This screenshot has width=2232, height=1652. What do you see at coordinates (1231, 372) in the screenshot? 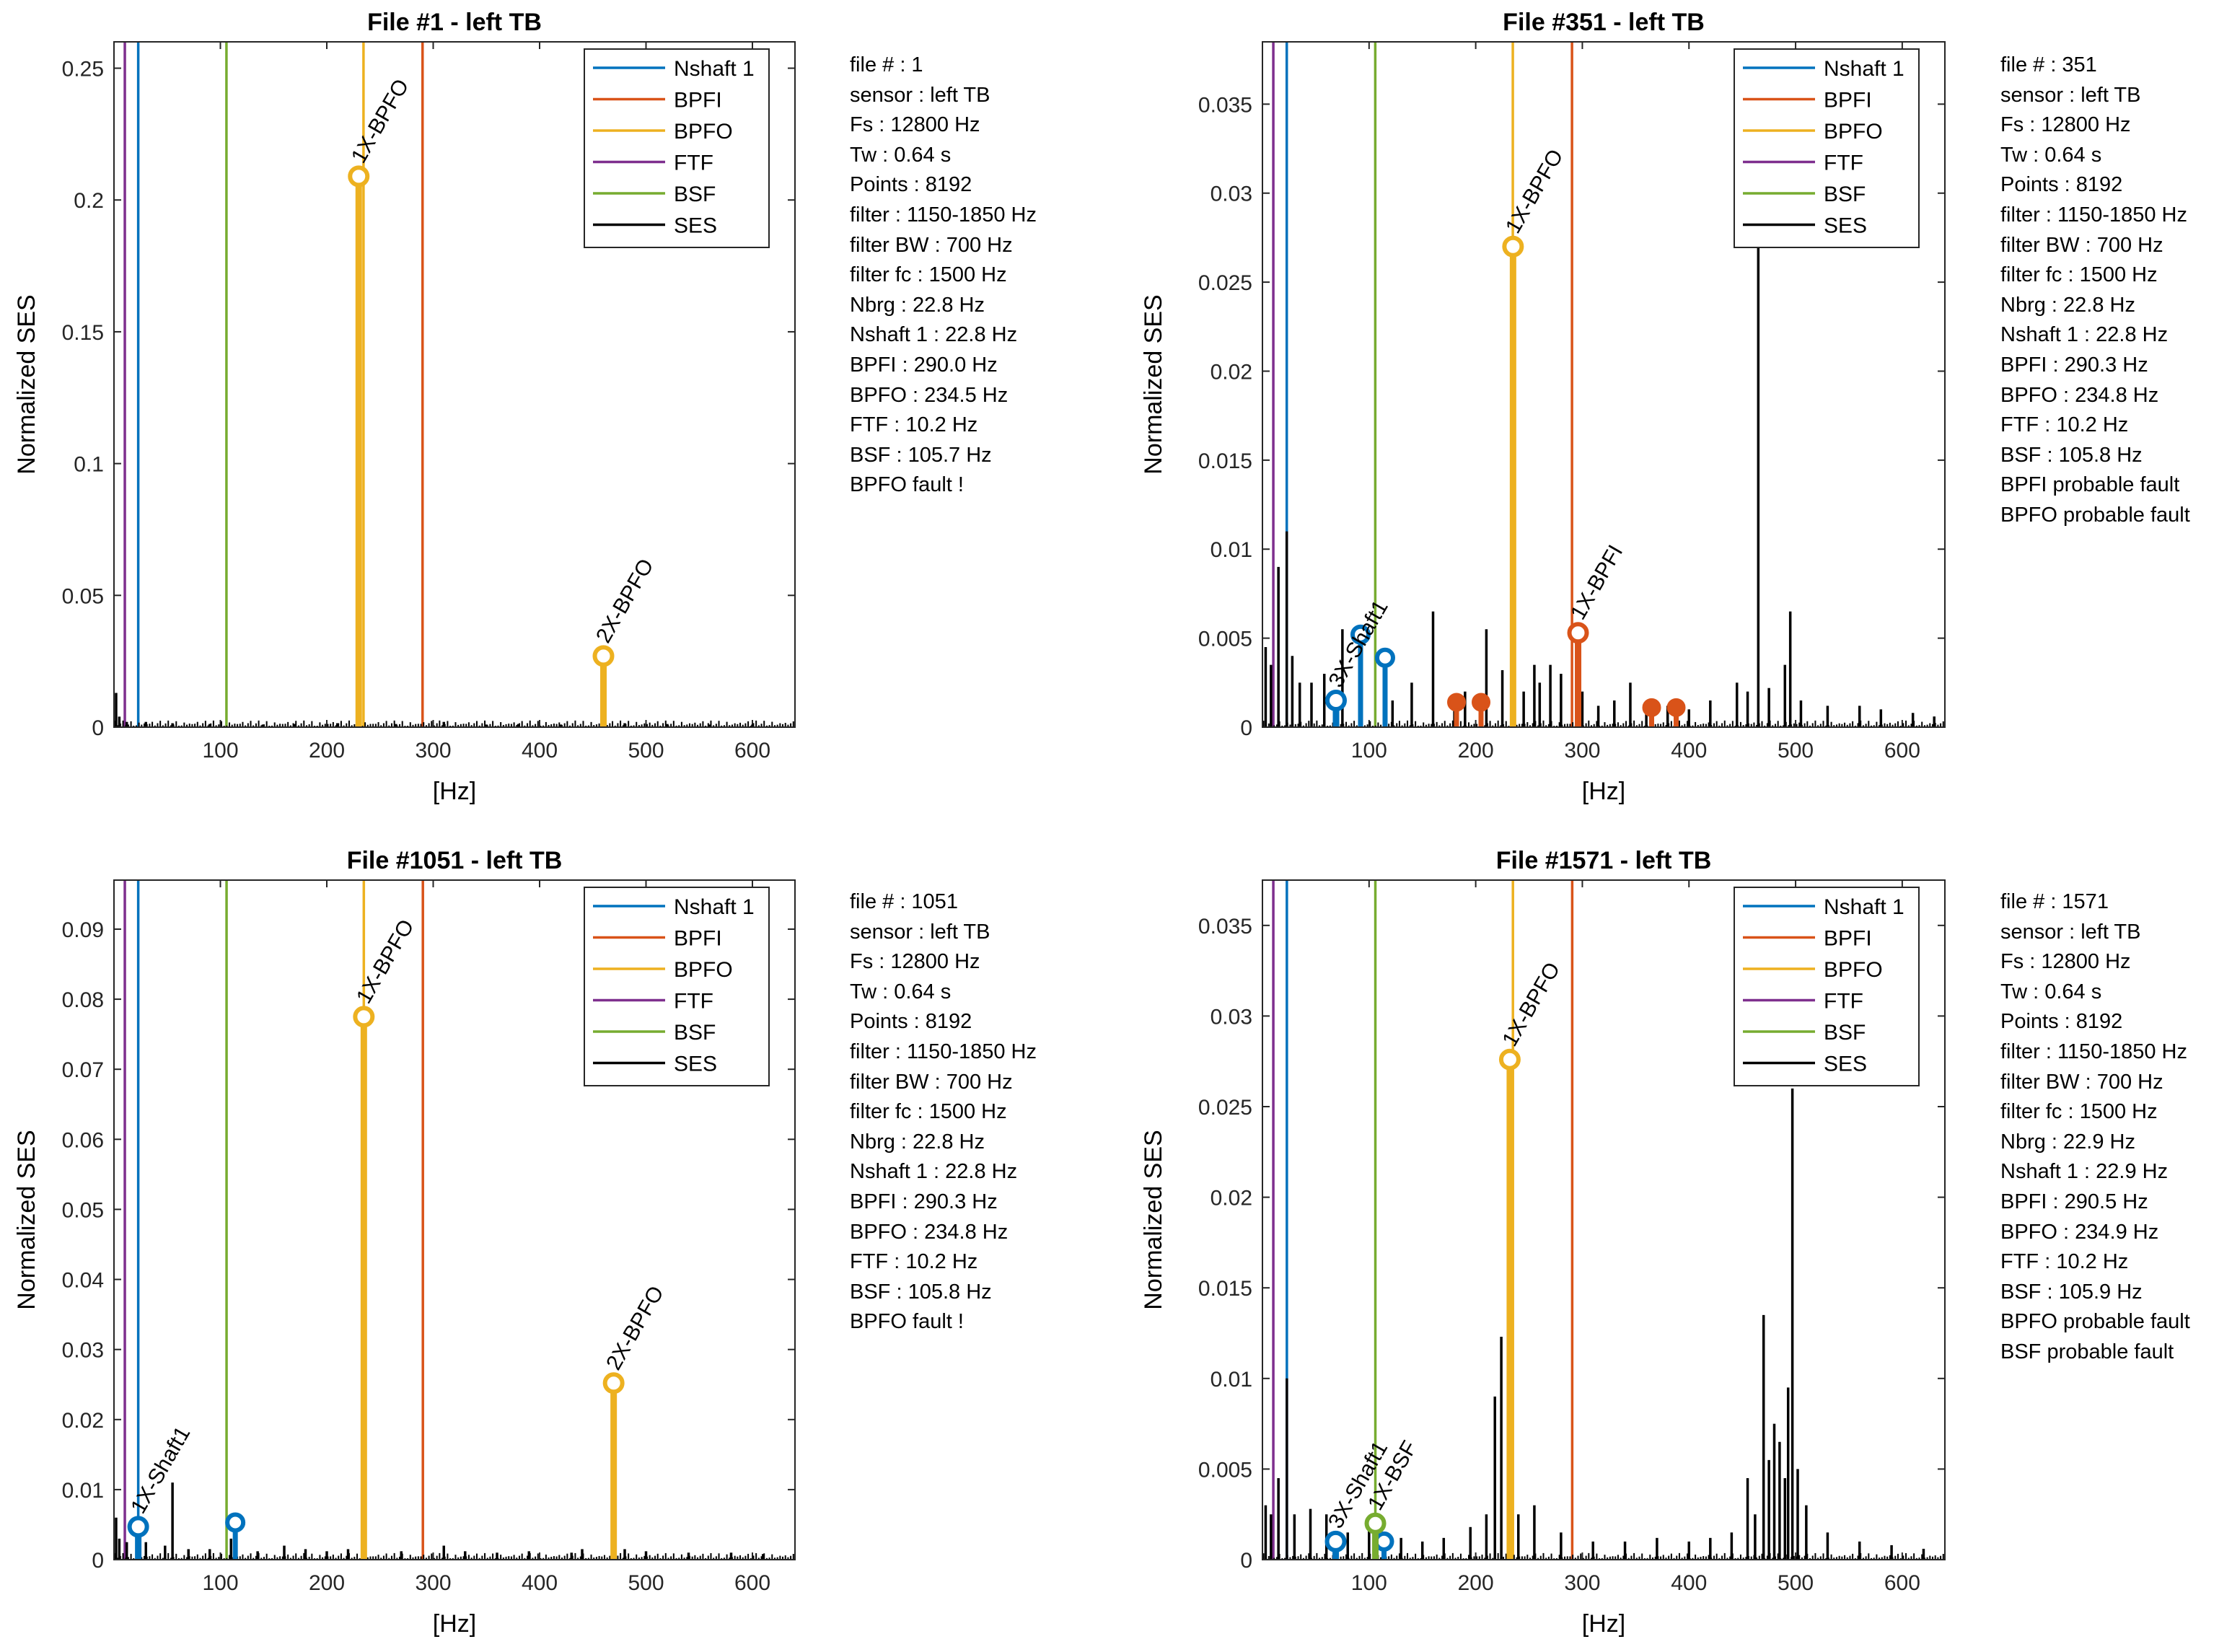
I see `y-tick-label: 0.02` at bounding box center [1231, 372].